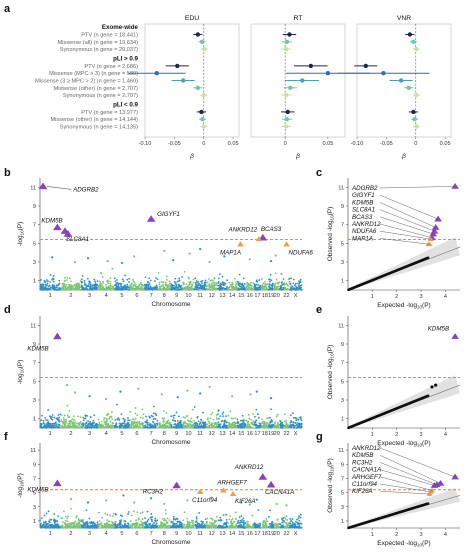 This screenshot has height=558, width=464. What do you see at coordinates (151, 434) in the screenshot?
I see `chromosome-tick-label: 7` at bounding box center [151, 434].